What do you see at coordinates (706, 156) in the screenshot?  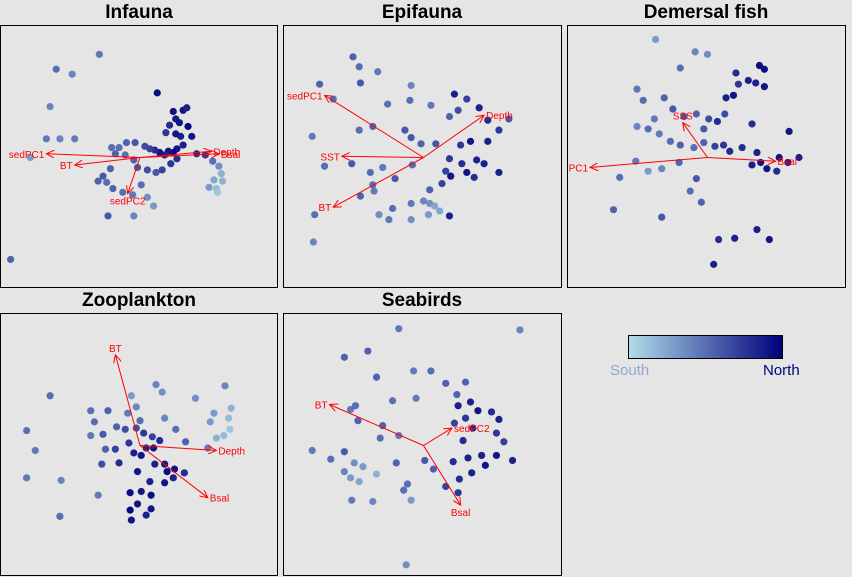 I see `panel-demersal-fish: SSS sedPC1 Bsal` at bounding box center [706, 156].